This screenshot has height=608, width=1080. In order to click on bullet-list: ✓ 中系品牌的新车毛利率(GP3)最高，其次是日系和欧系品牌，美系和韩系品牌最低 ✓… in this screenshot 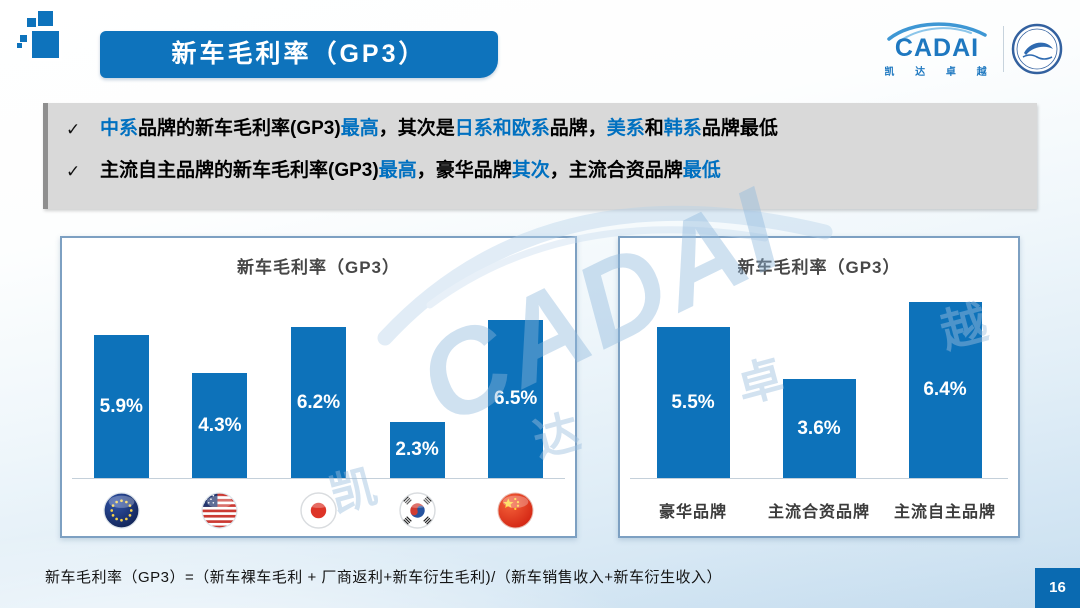, I will do `click(542, 144)`.